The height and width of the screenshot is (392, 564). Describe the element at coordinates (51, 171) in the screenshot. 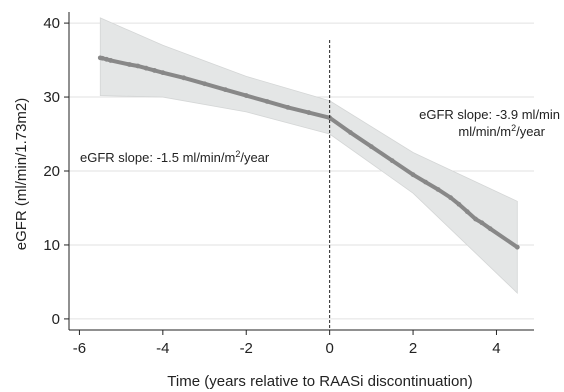

I see `y-tick-label: 20` at that location.